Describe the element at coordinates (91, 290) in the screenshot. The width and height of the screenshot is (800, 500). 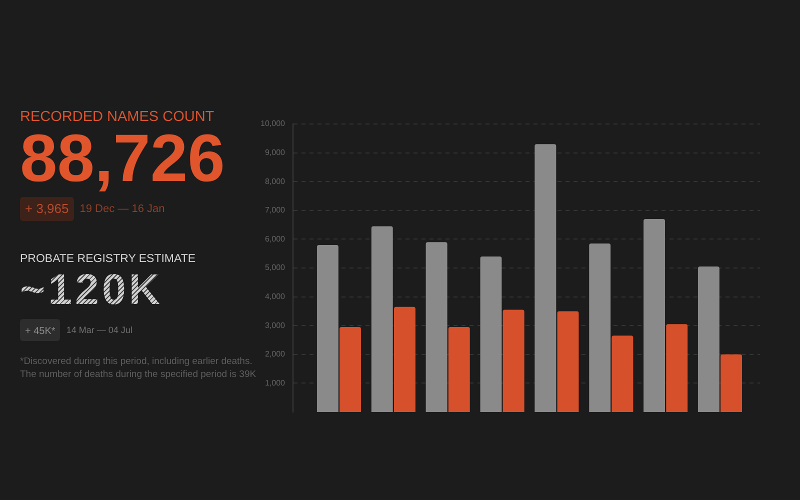
I see `text: ~120K` at that location.